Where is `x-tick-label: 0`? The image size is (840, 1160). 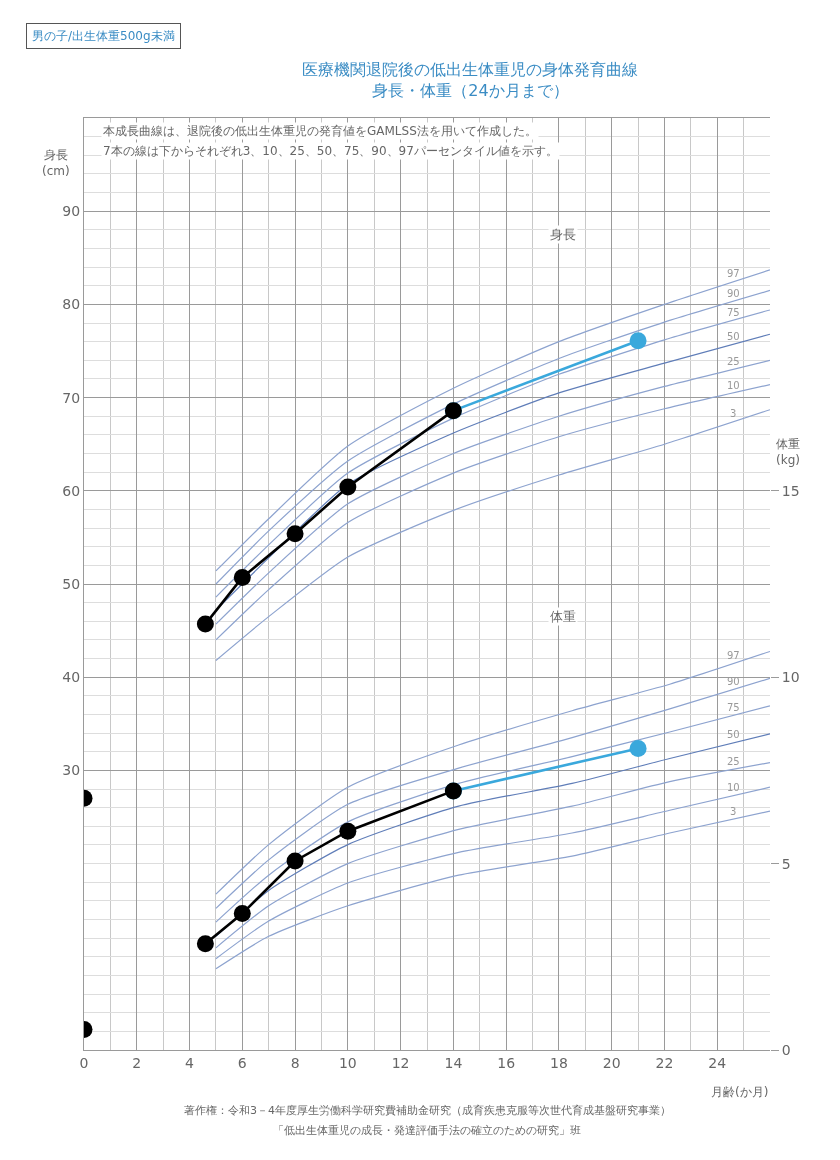
x-tick-label: 0 is located at coordinates (84, 1062).